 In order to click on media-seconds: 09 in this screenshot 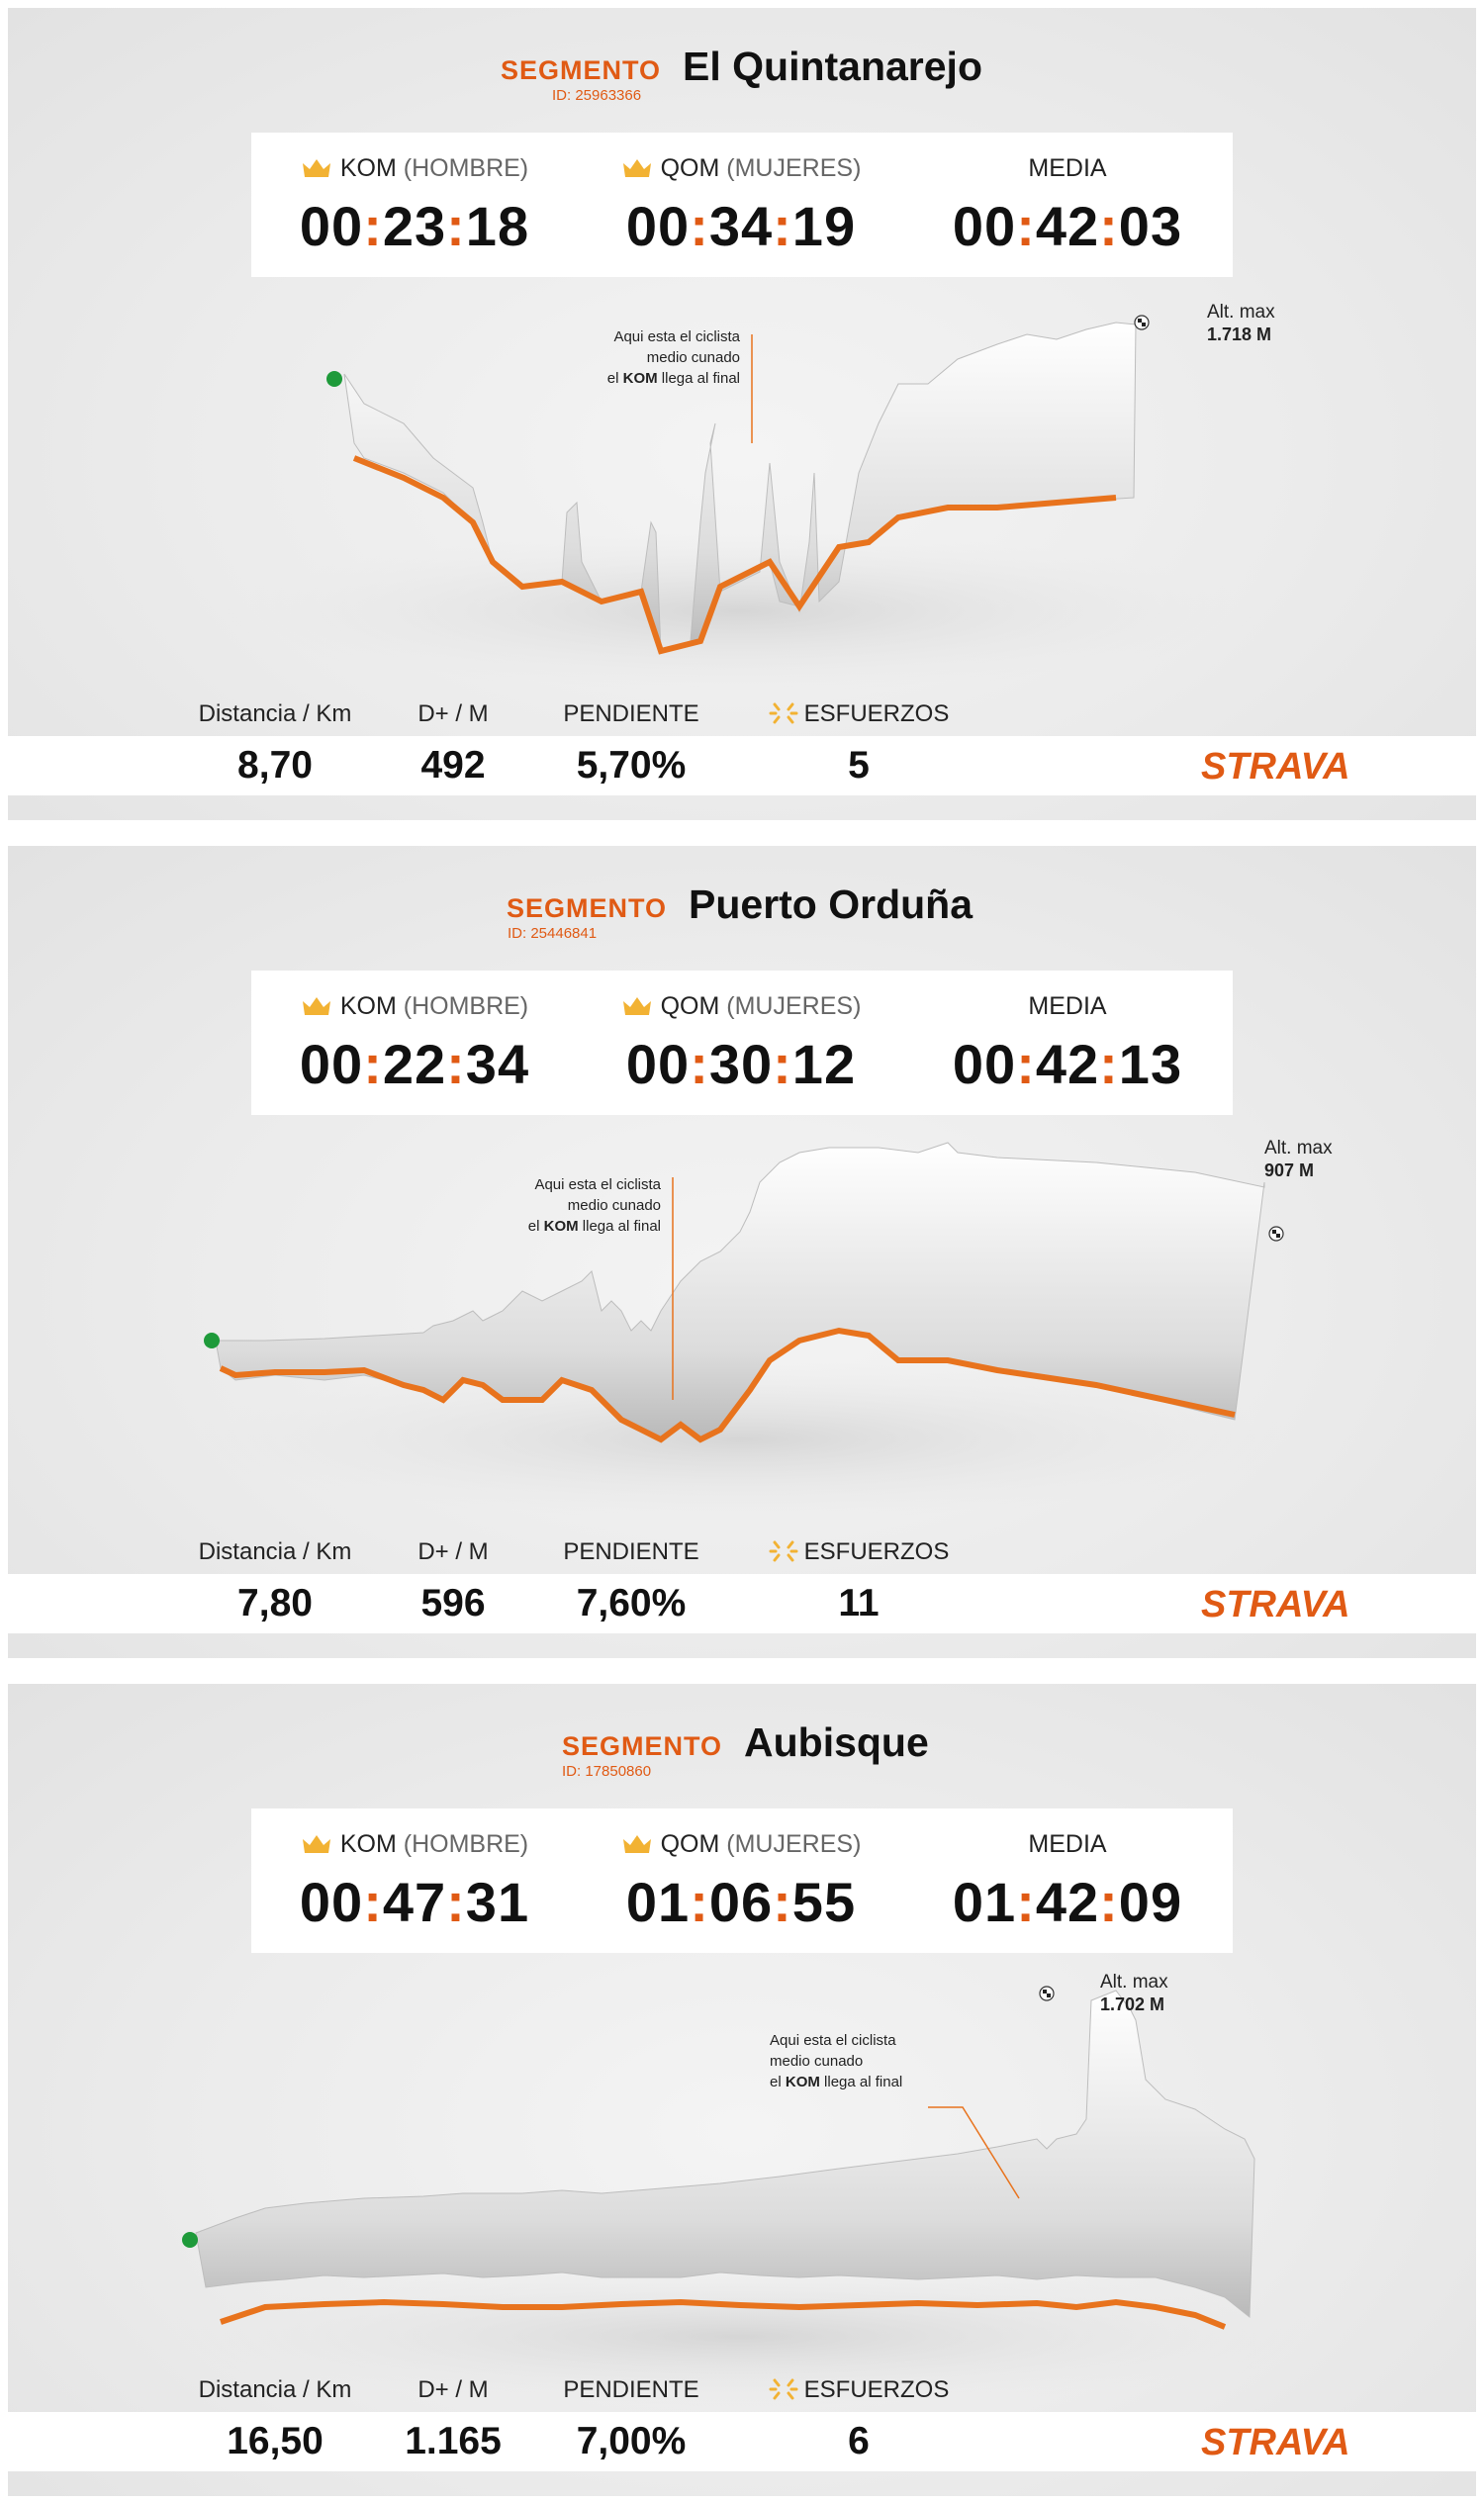, I will do `click(1150, 1902)`.